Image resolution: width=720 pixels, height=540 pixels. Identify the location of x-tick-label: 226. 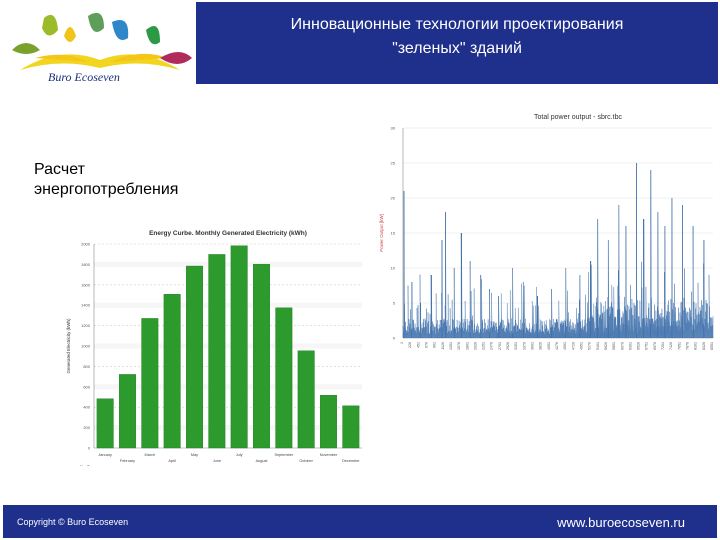
(410, 345).